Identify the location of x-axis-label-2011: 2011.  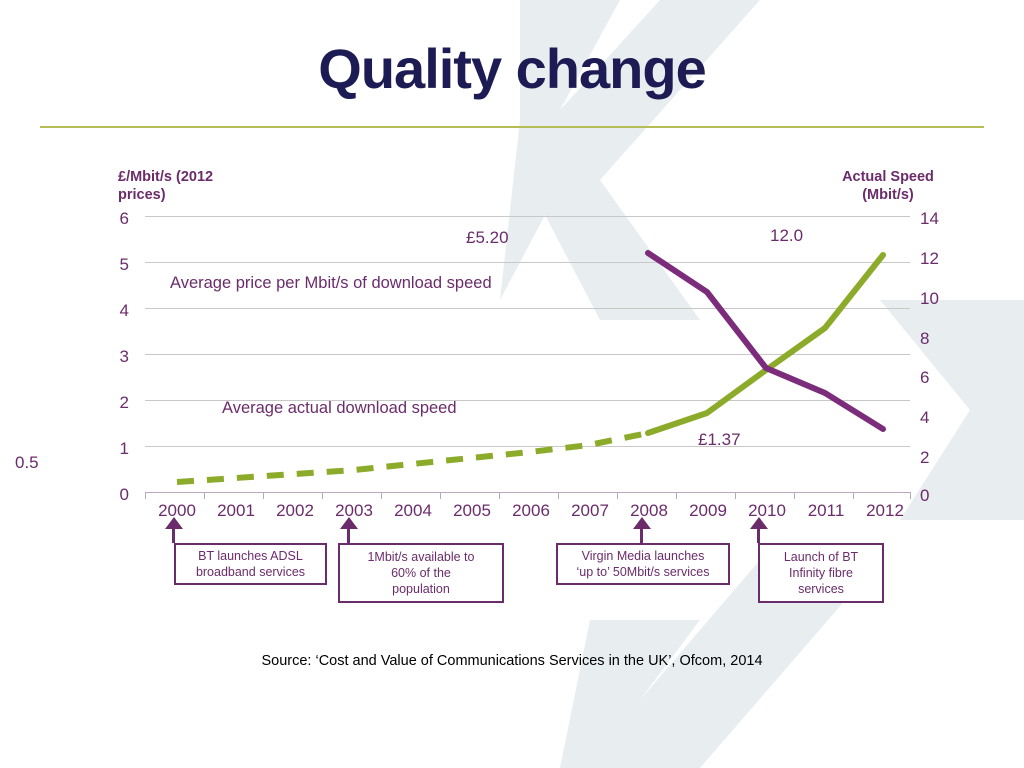
(826, 510).